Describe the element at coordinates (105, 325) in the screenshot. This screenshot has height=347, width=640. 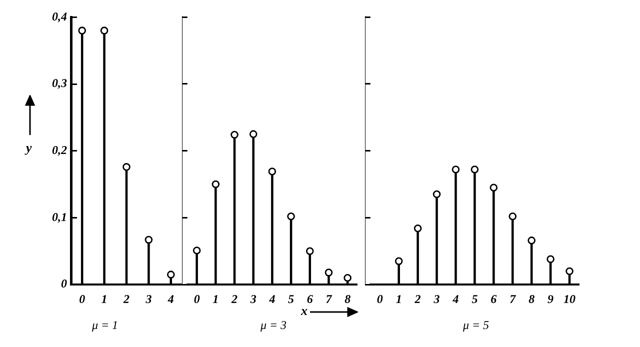
I see `text: μ = 1` at that location.